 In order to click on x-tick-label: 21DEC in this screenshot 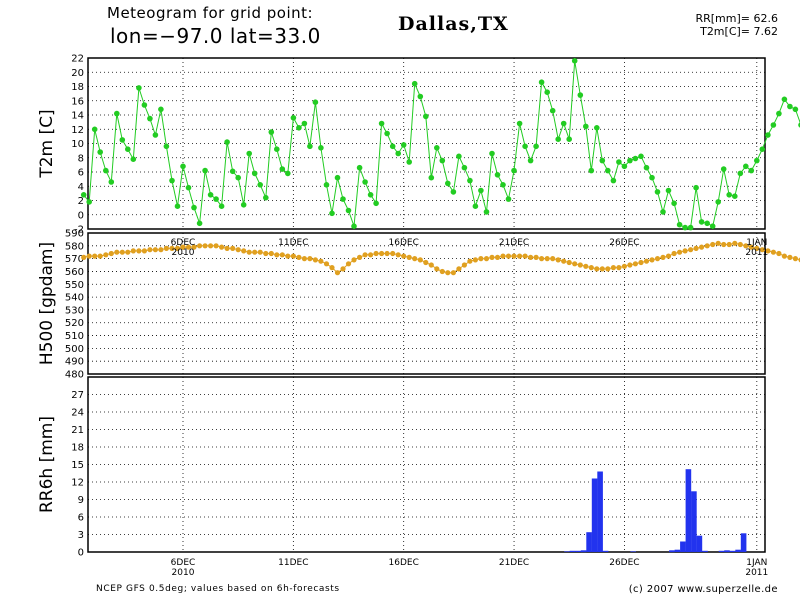, I will do `click(514, 243)`.